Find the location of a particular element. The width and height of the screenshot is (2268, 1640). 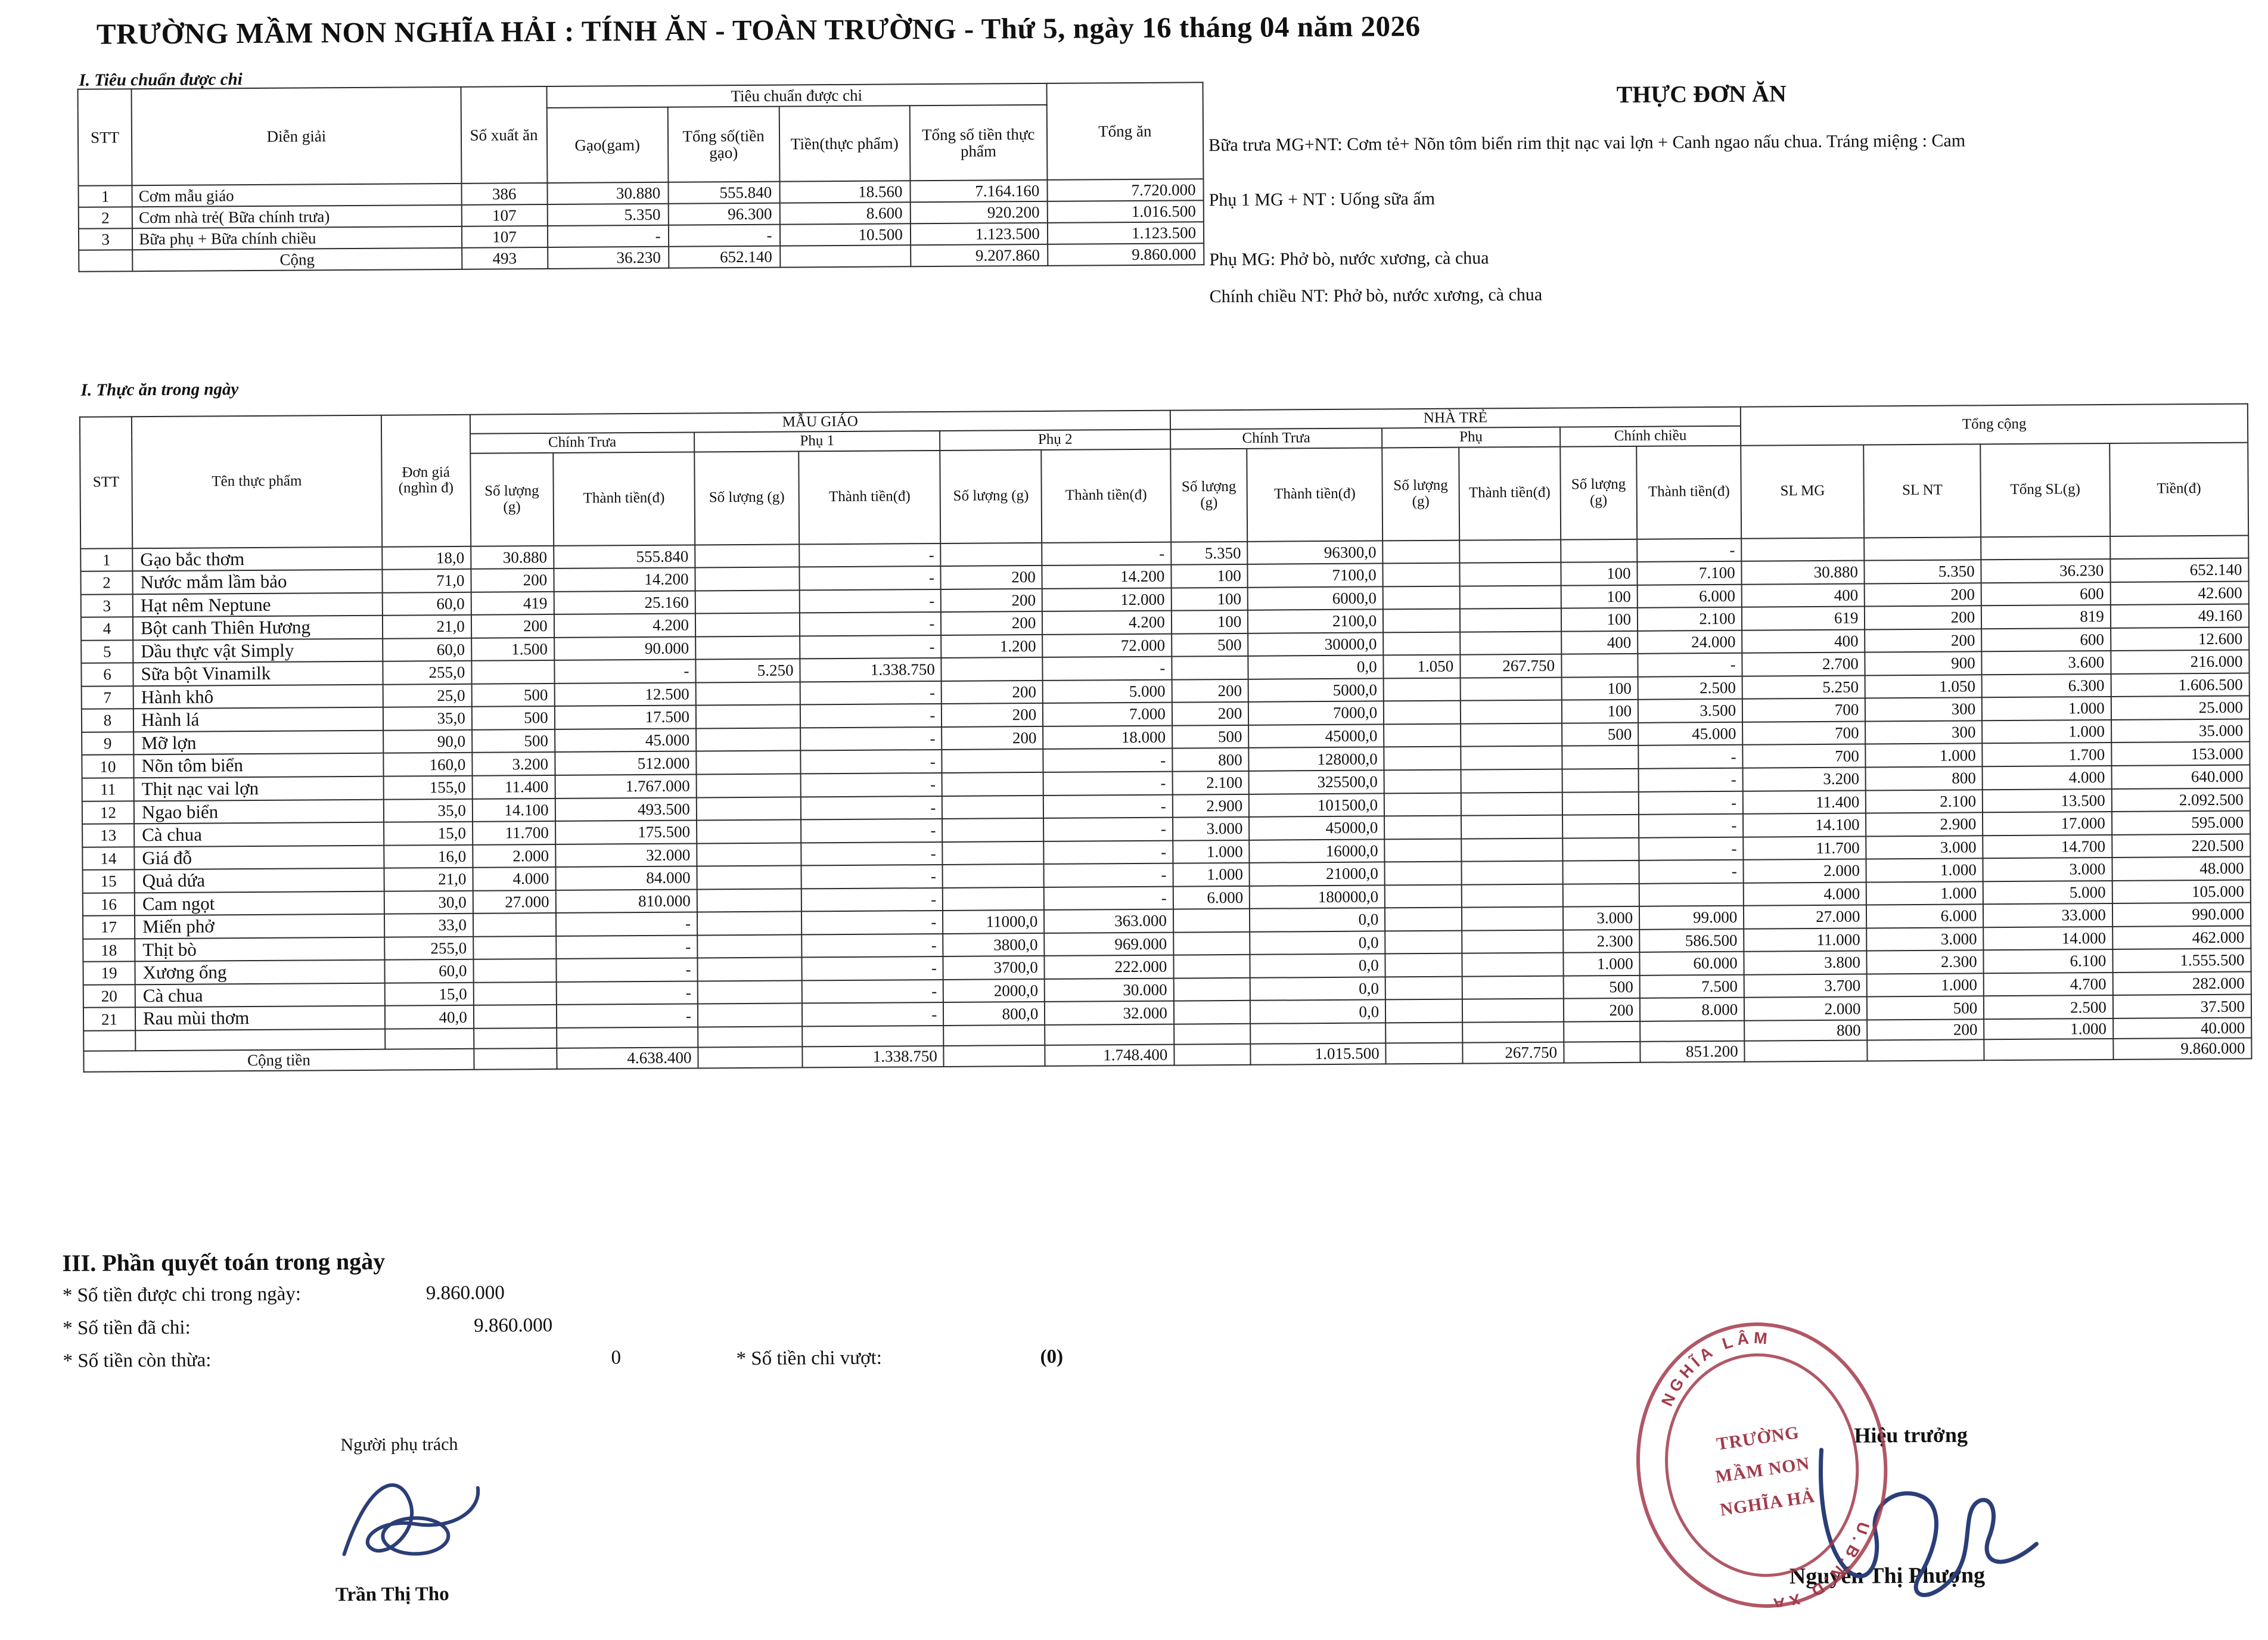

cell-nt-ct-tt: 16000,0 is located at coordinates (1317, 851).